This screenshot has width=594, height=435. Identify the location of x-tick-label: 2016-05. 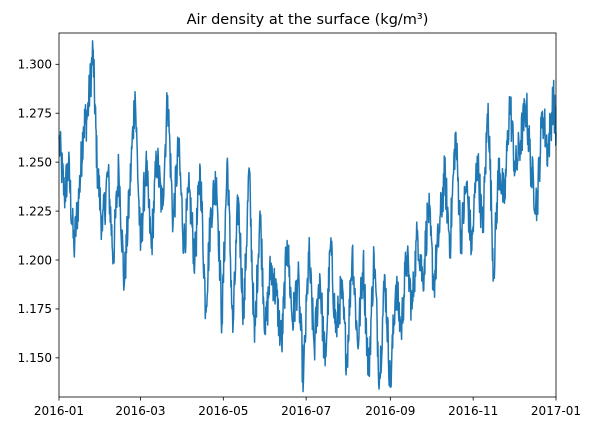
(223, 411).